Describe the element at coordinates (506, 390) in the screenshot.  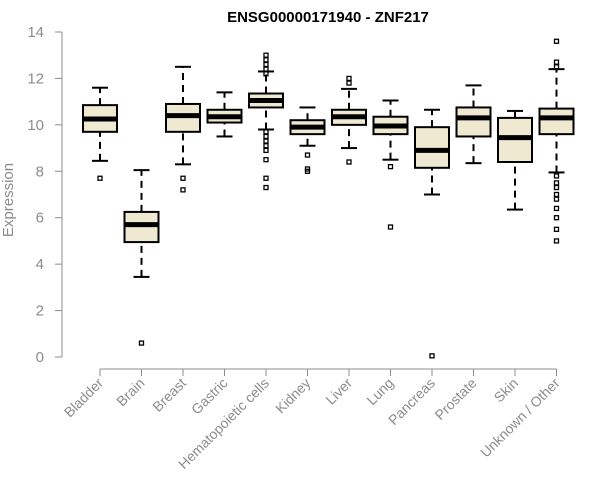
I see `x-tick-label: Skin` at that location.